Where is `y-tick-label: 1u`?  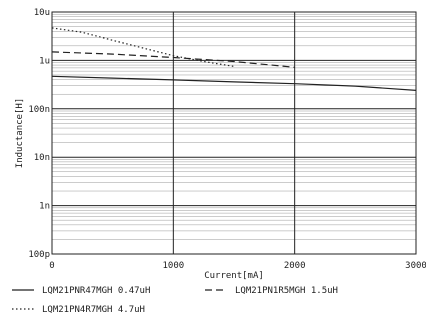 y-tick-label: 1u is located at coordinates (44, 61).